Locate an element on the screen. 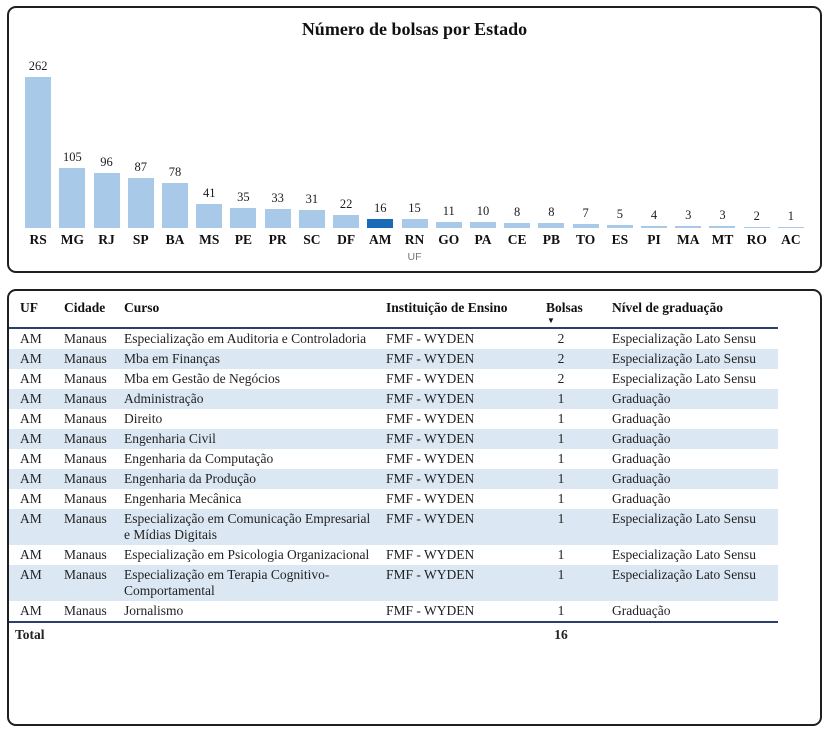  bar-group-pr: 33 is located at coordinates (278, 142).